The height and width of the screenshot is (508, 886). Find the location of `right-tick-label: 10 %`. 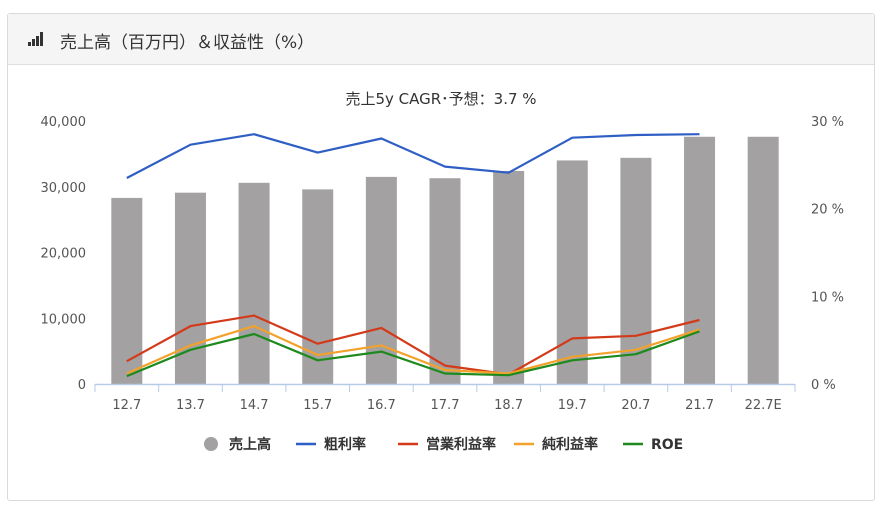

right-tick-label: 10 % is located at coordinates (827, 297).